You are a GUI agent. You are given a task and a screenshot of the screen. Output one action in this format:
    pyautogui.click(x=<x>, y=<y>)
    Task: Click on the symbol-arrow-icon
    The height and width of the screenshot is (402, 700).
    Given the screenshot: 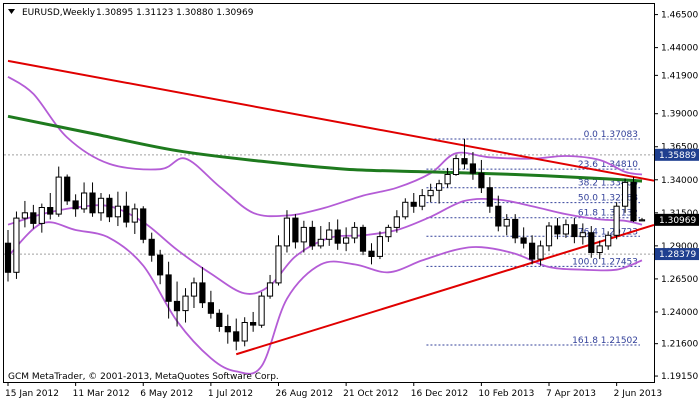 What is the action you would take?
    pyautogui.click(x=11, y=11)
    